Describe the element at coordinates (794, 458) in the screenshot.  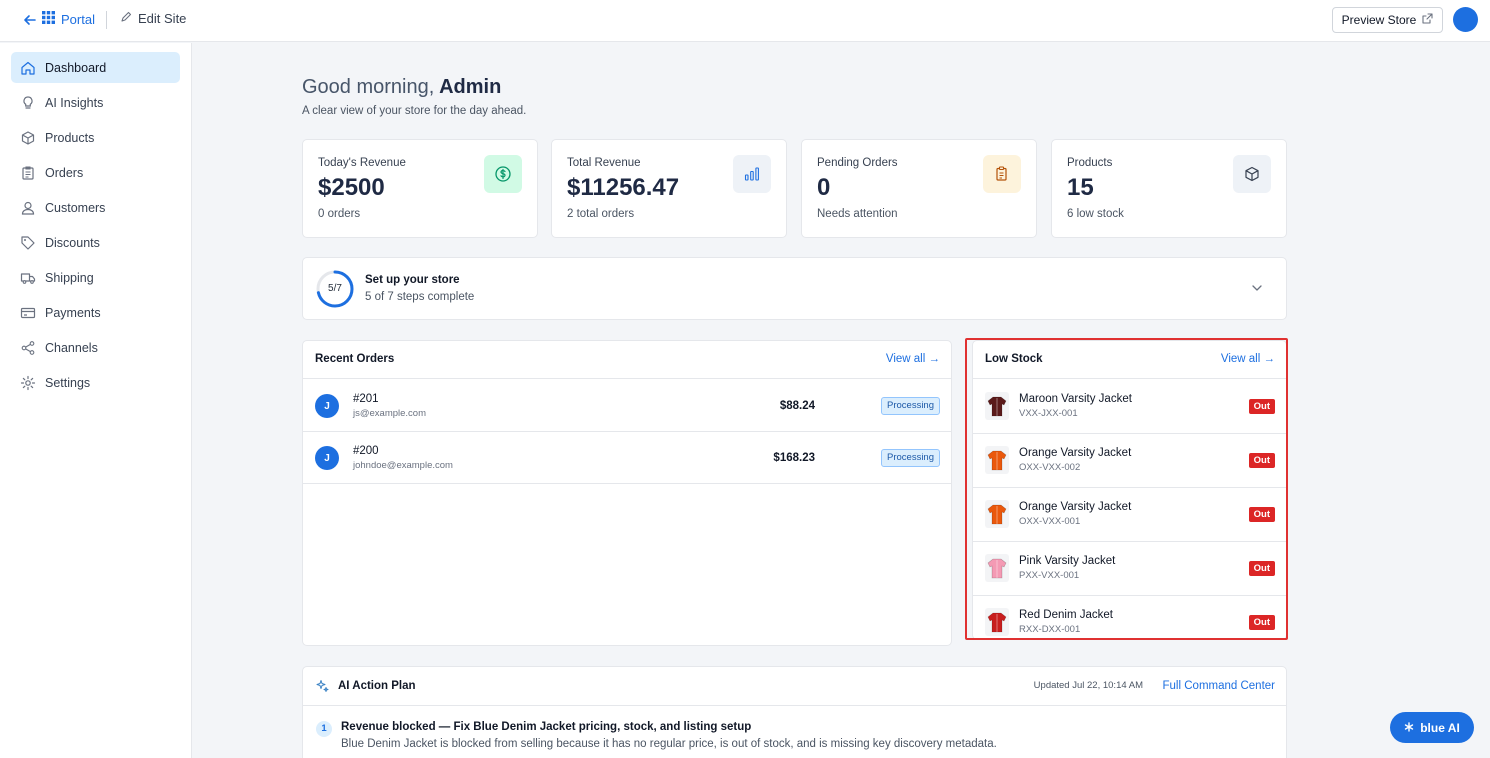
I see `order-amount: $168.23` at that location.